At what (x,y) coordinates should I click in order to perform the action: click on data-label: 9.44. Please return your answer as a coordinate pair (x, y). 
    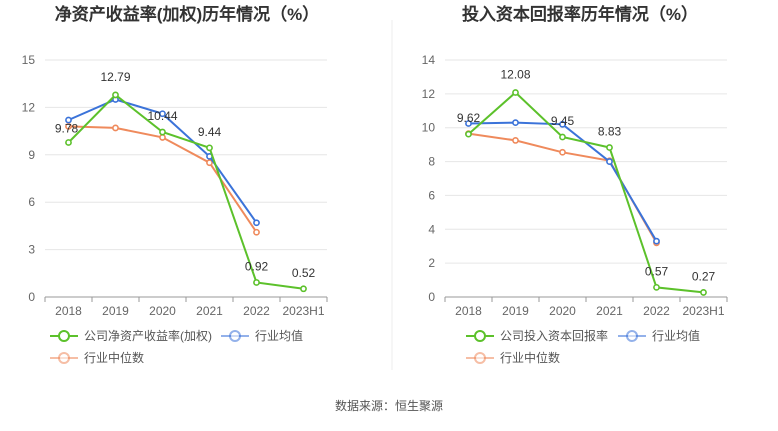
    Looking at the image, I should click on (210, 132).